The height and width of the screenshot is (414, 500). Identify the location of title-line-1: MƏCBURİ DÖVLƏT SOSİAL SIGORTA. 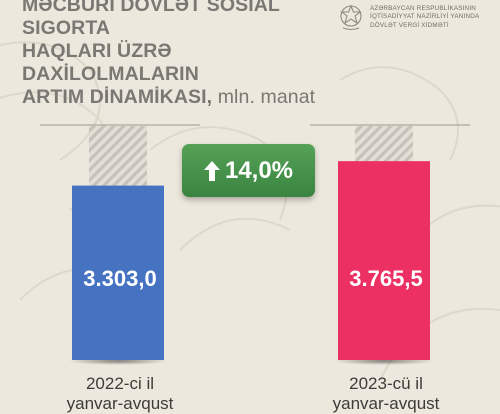
(151, 19).